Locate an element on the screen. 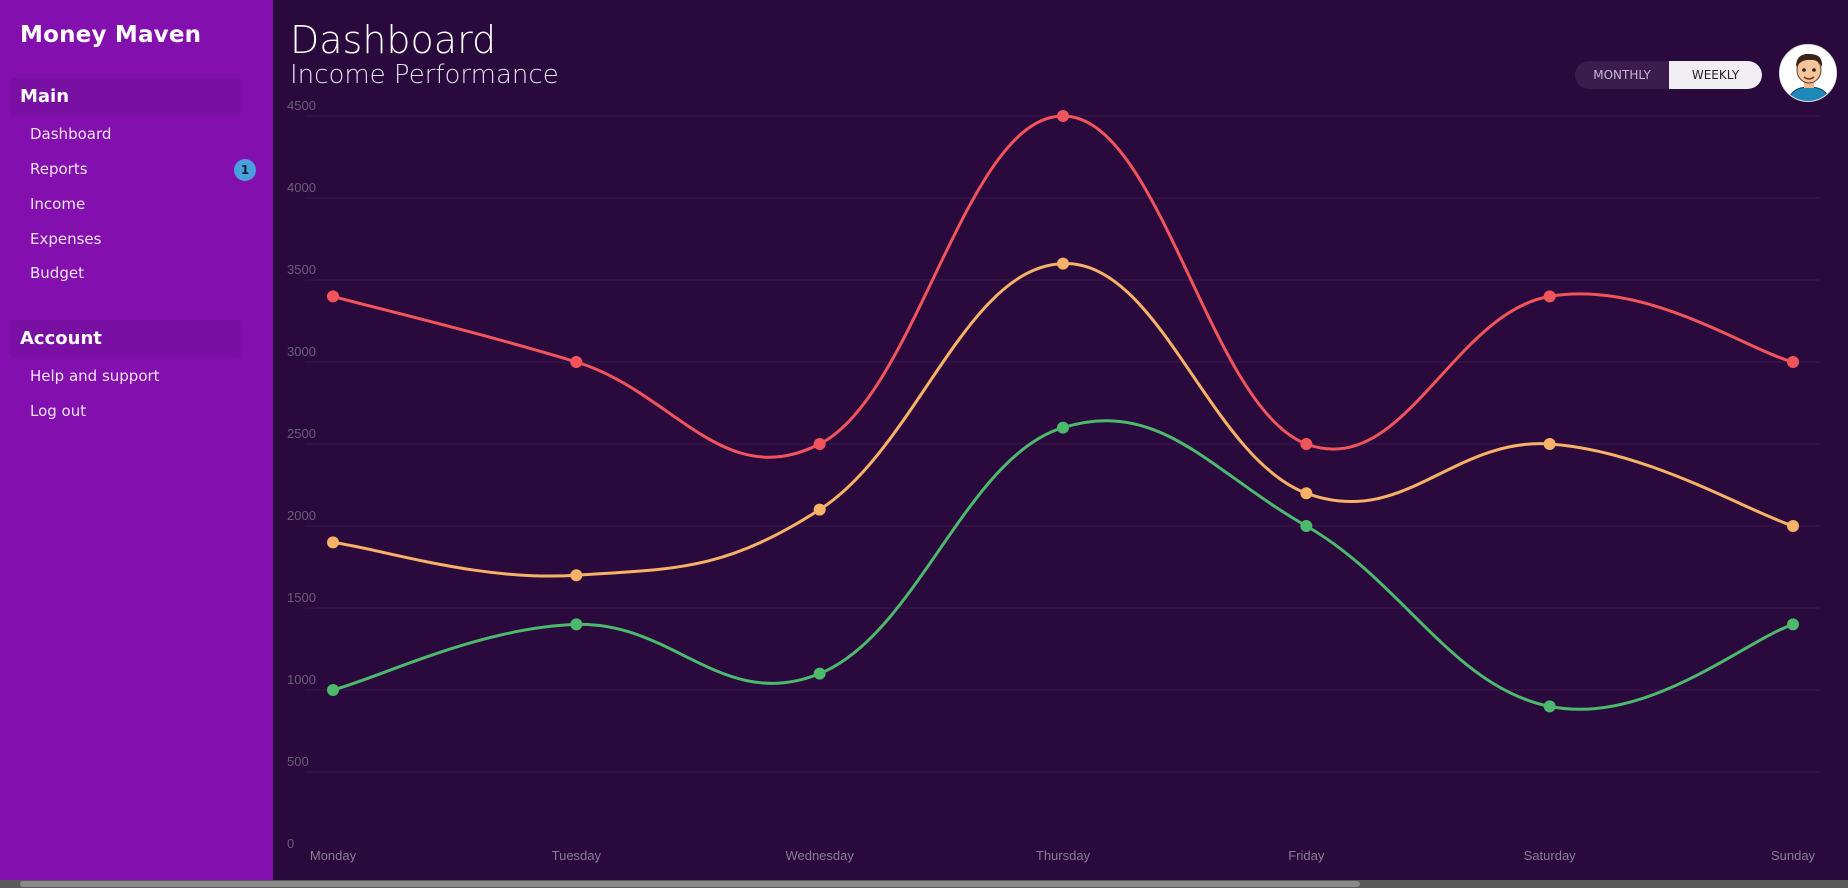 The image size is (1848, 888). page-subtitle: Income Performance is located at coordinates (424, 75).